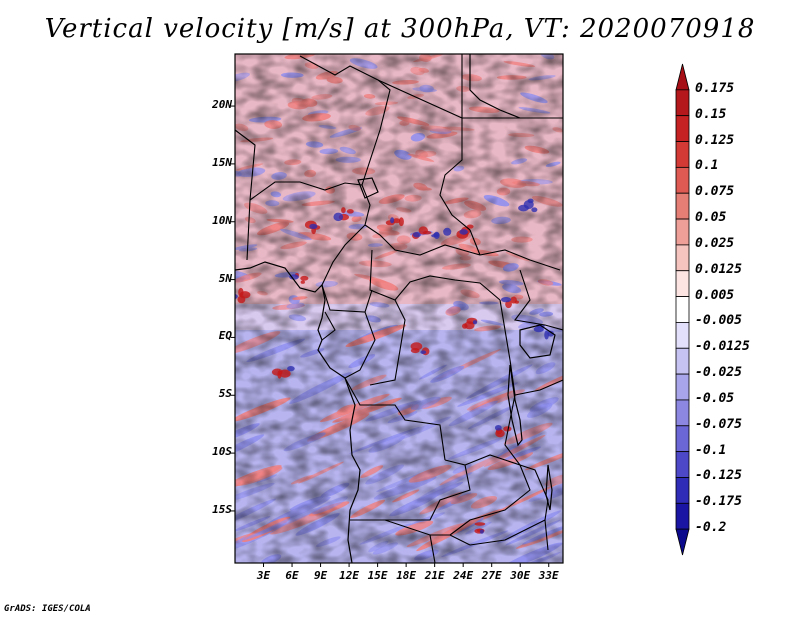  I want to click on colorbar-label: -0.1, so click(711, 450).